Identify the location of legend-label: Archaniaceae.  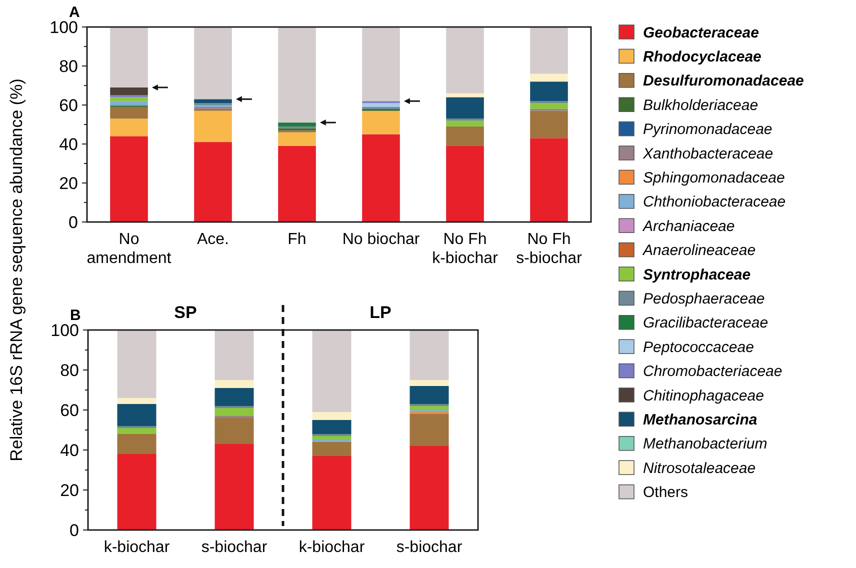
(688, 226).